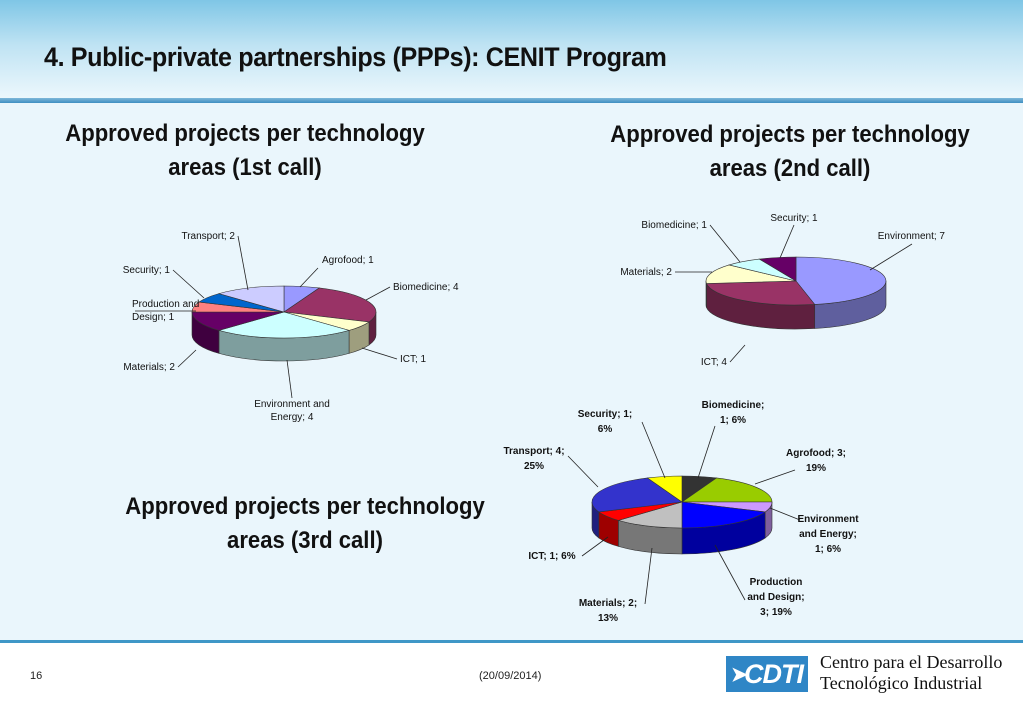 This screenshot has height=708, width=1023. Describe the element at coordinates (733, 413) in the screenshot. I see `pie3-label-biomedicine: Biomedicine; 1; 6%` at that location.